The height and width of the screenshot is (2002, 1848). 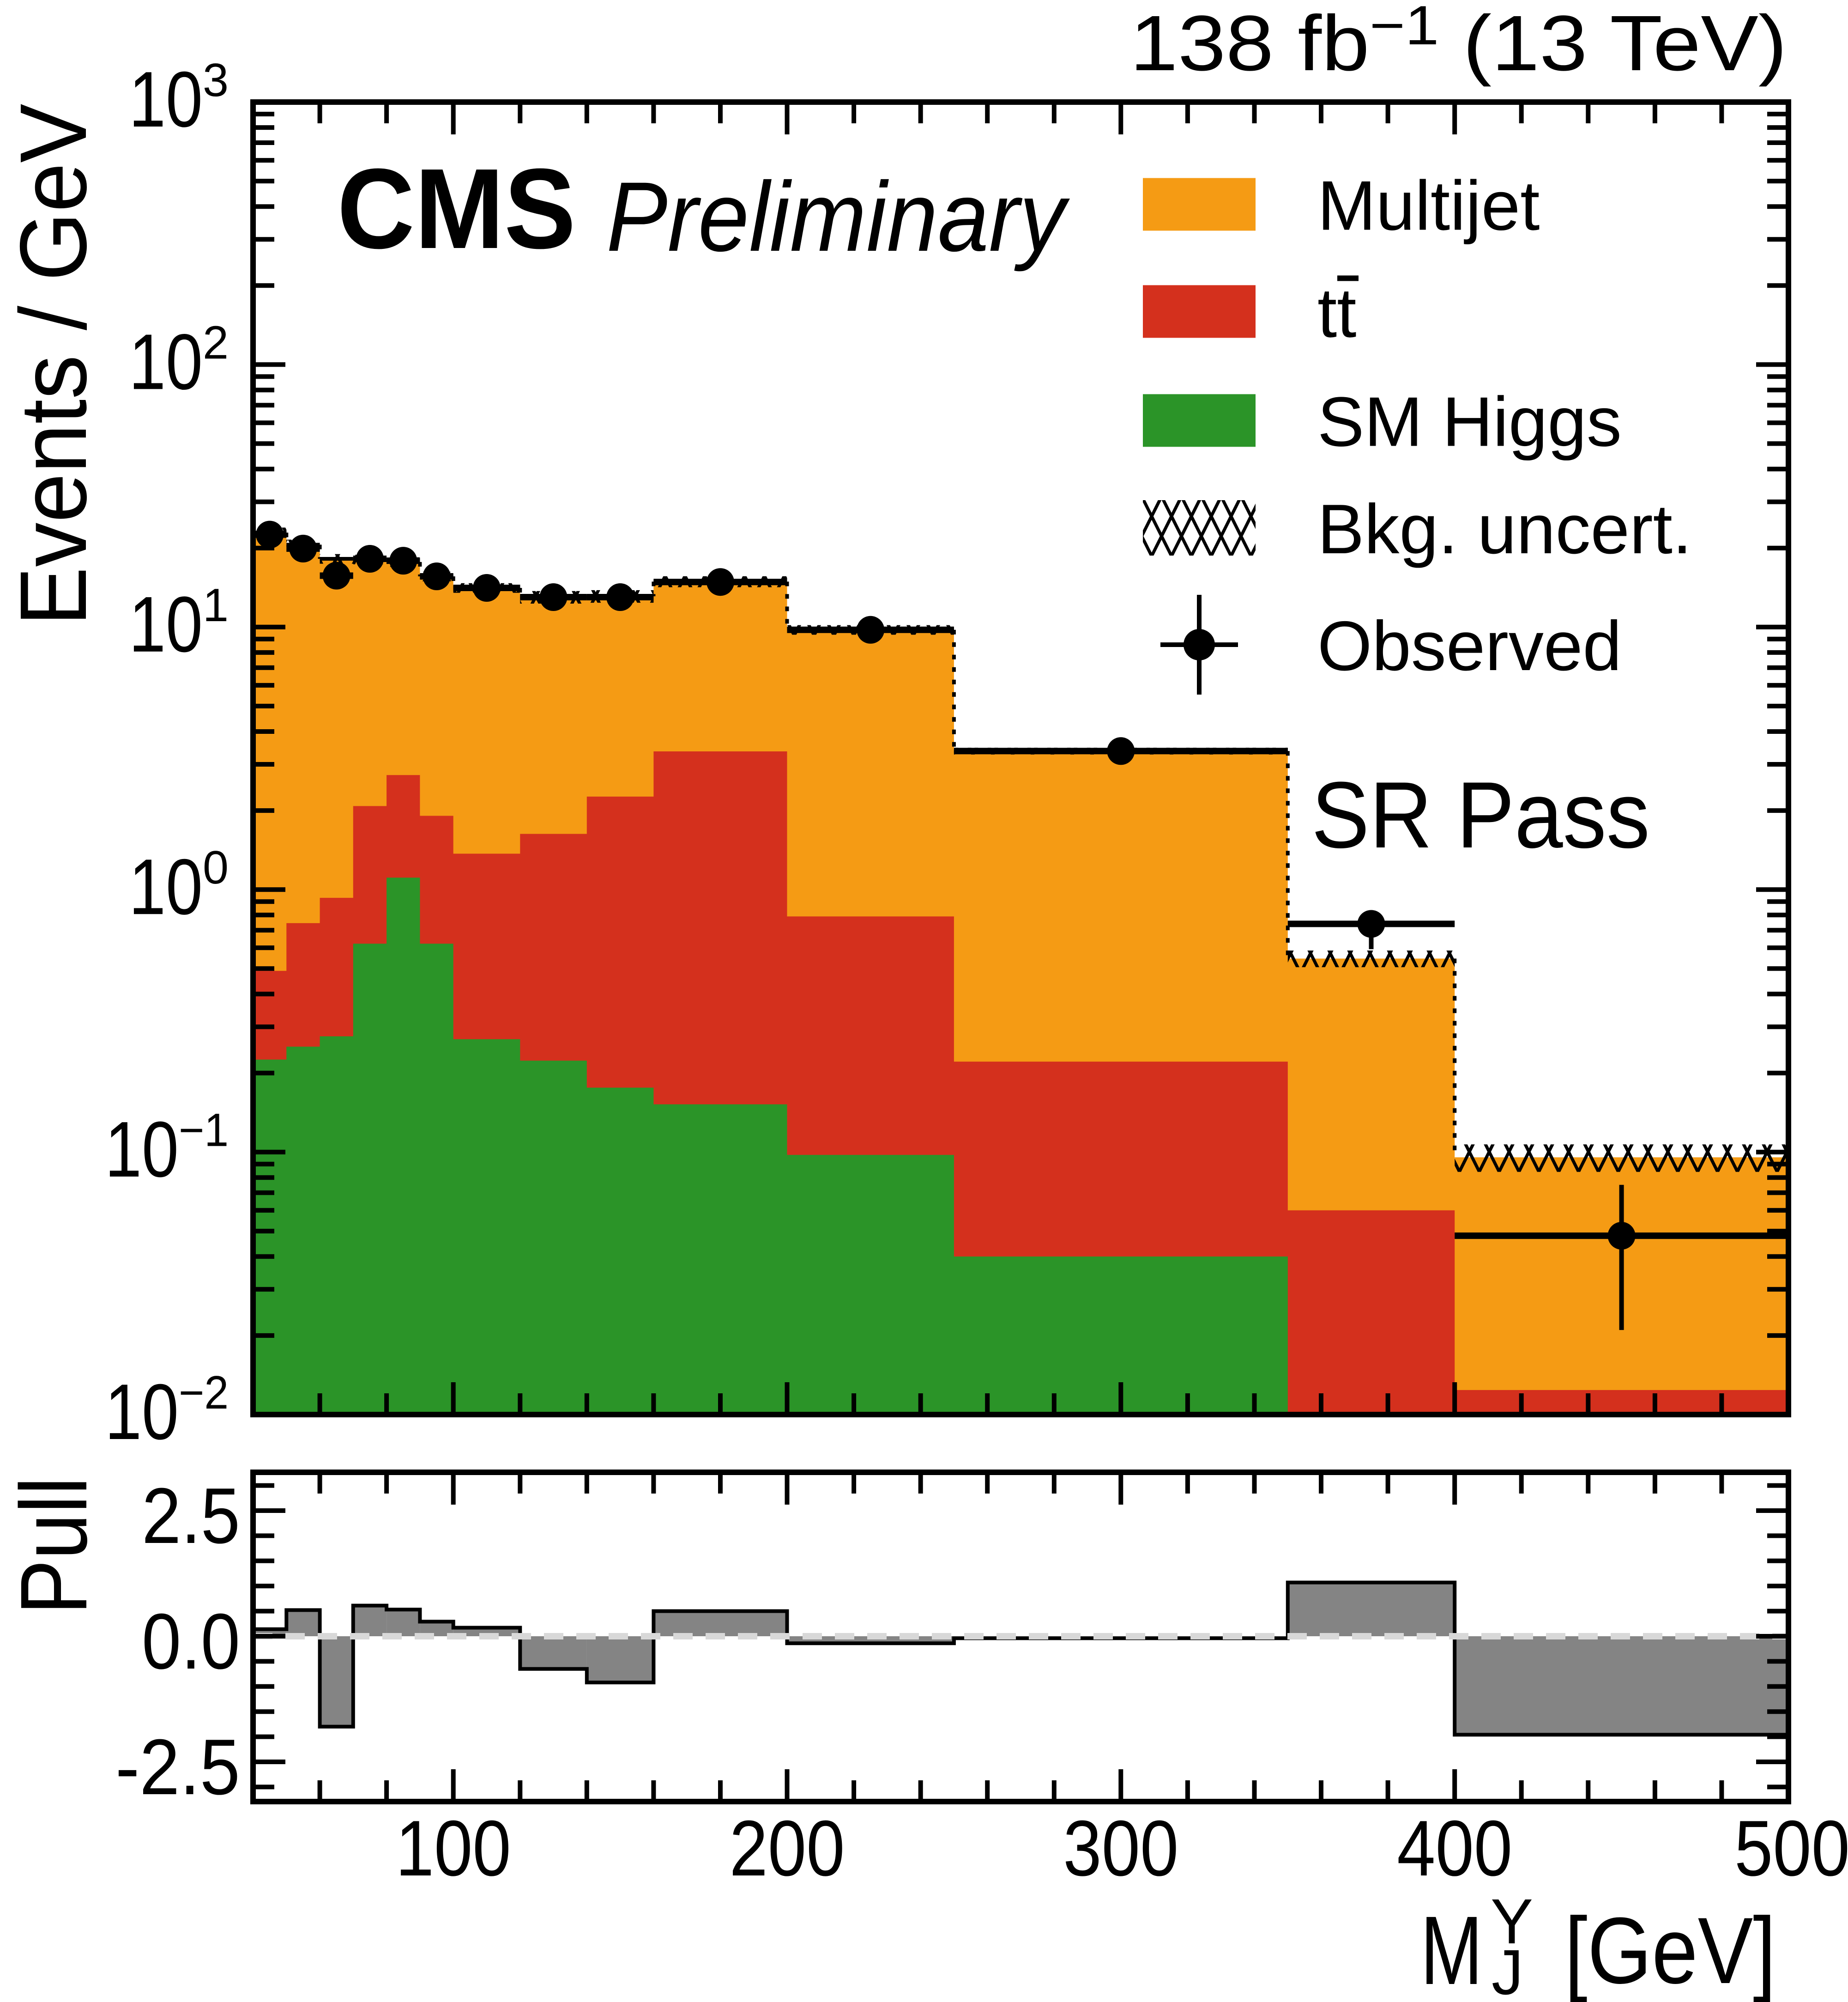 I want to click on svg-text: −2, so click(x=204, y=1393).